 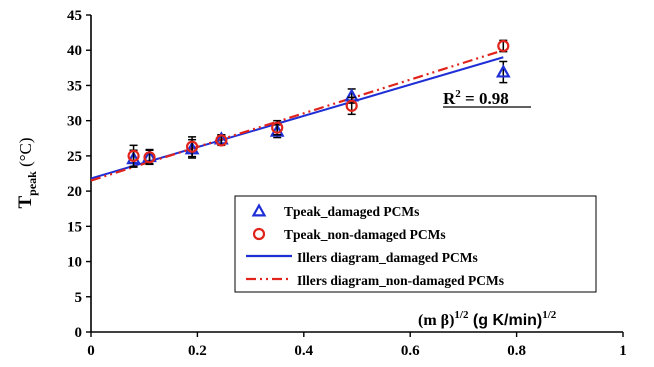 I want to click on y-tick-label: 35, so click(x=74, y=86).